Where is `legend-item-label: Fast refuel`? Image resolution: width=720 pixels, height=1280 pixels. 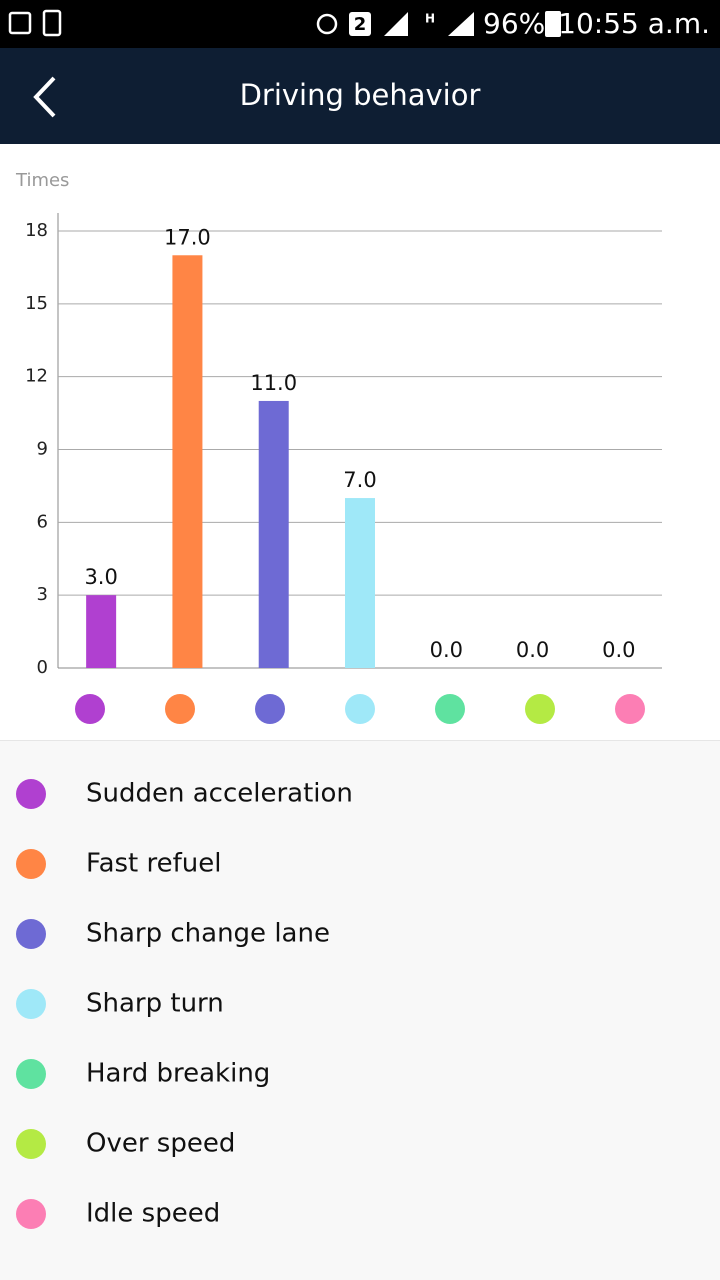
legend-item-label: Fast refuel is located at coordinates (153, 864).